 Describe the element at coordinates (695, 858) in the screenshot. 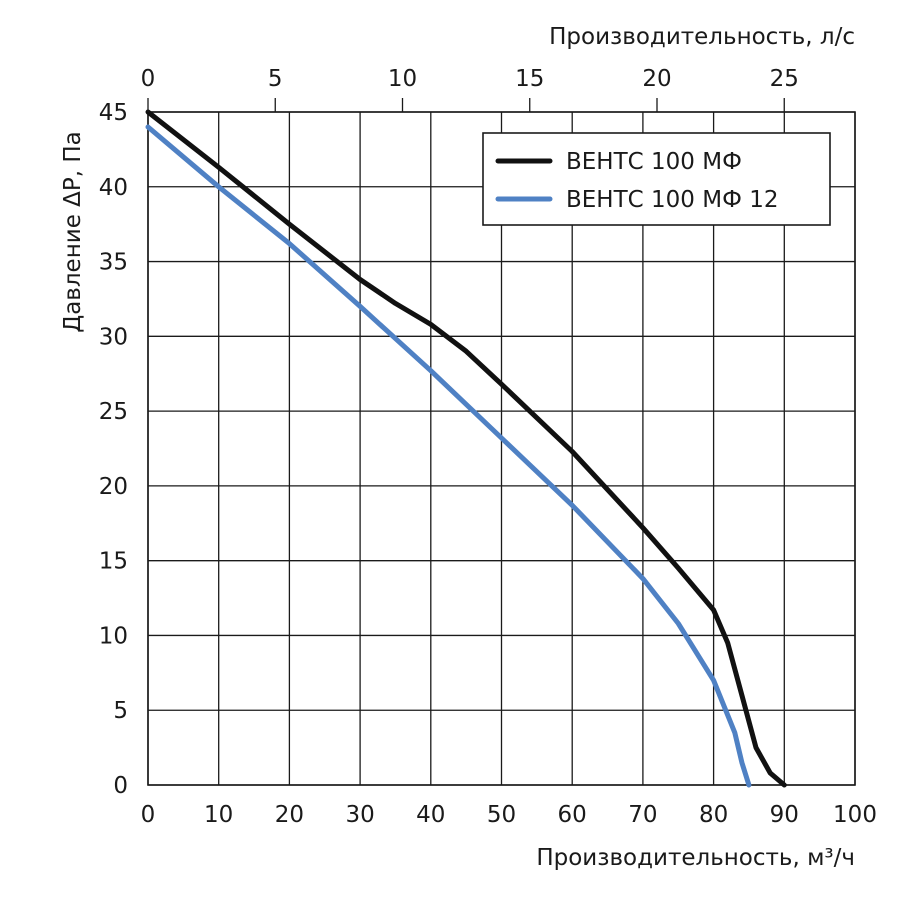

I see `x-axis-label: Производительность, м³/ч` at that location.